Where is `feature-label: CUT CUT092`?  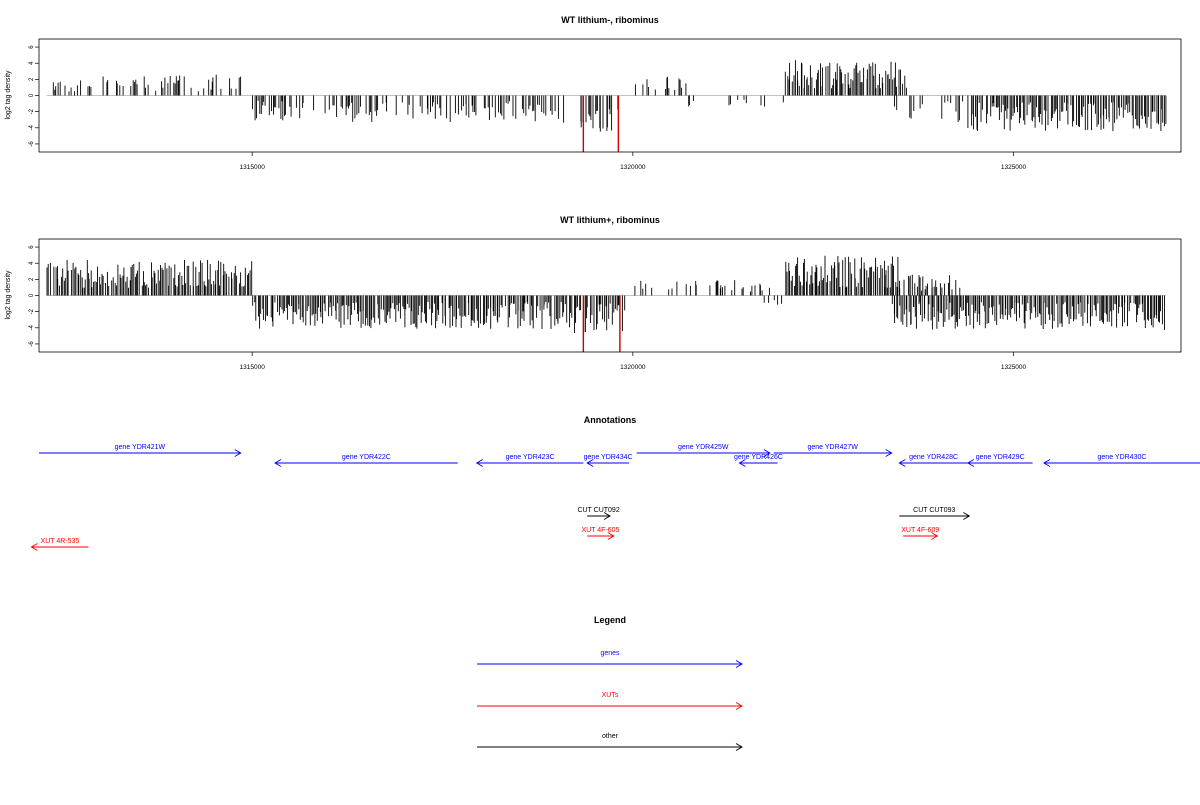
feature-label: CUT CUT092 is located at coordinates (598, 510).